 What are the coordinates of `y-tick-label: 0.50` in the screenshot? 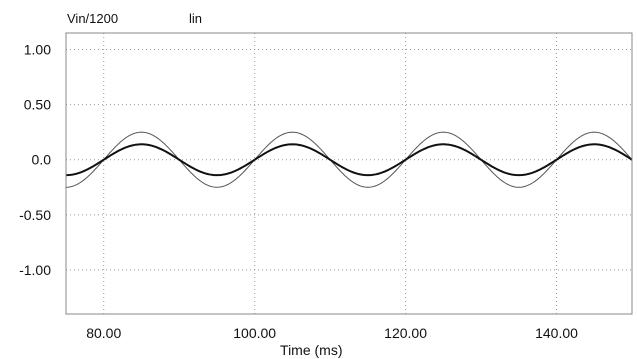 It's located at (37, 105).